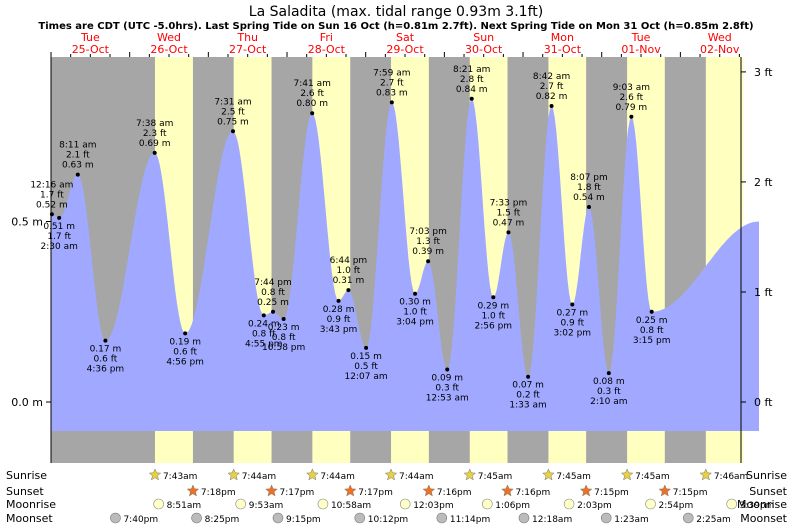 The image size is (793, 525). I want to click on tide-label: 0.51 m, so click(59, 227).